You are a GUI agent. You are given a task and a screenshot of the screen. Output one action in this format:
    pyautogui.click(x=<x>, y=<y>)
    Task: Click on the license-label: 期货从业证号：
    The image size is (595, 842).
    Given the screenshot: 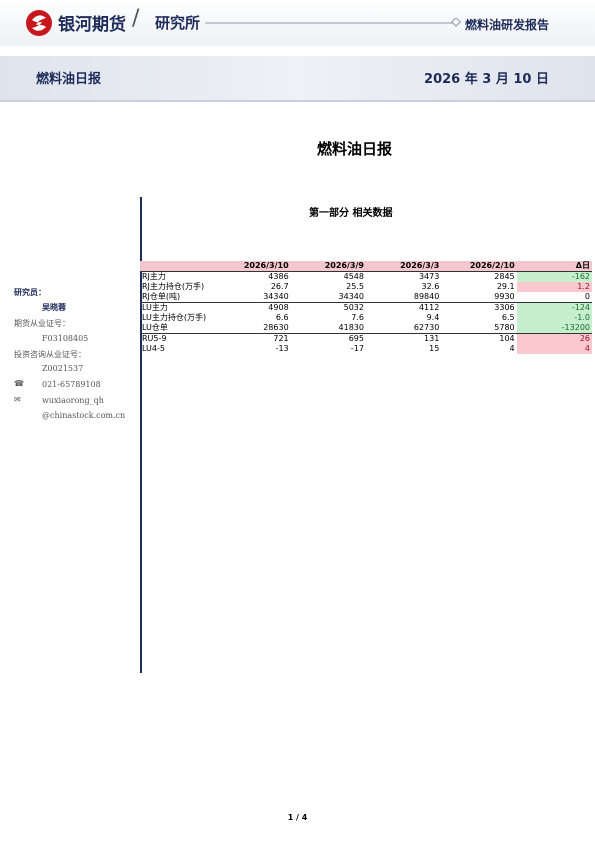 What is the action you would take?
    pyautogui.click(x=42, y=323)
    